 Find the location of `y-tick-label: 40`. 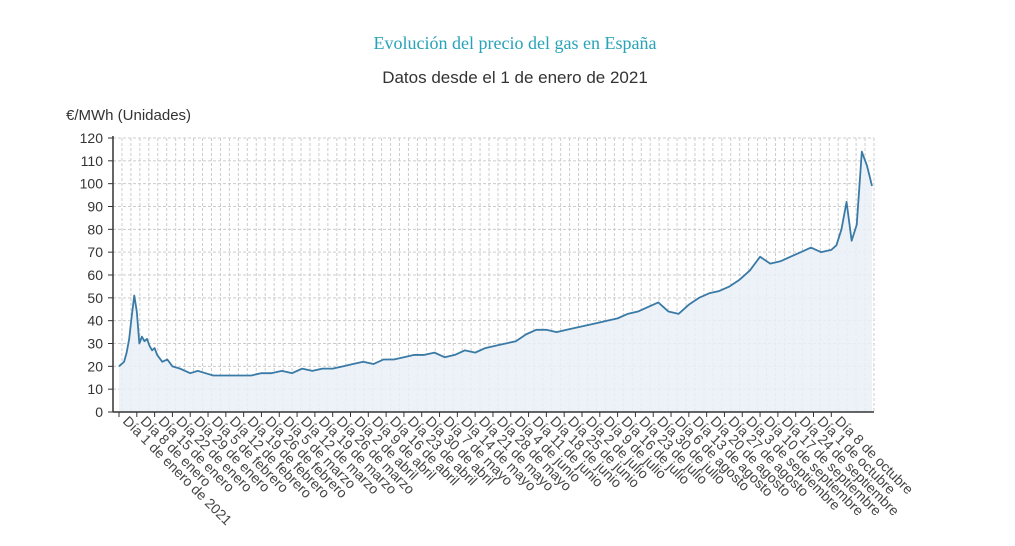

y-tick-label: 40 is located at coordinates (95, 321).